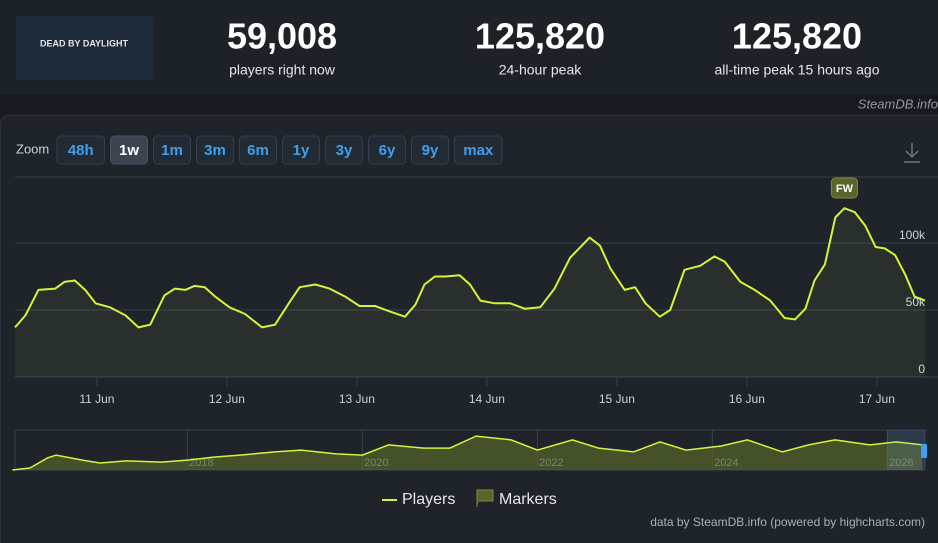 Image resolution: width=938 pixels, height=543 pixels. I want to click on x-tick-label: 12 Jun, so click(227, 399).